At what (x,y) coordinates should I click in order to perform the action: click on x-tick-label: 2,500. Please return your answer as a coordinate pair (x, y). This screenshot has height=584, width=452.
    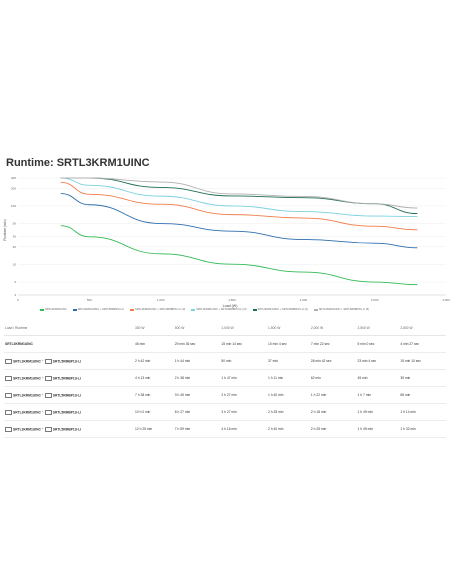
    Looking at the image, I should click on (375, 300).